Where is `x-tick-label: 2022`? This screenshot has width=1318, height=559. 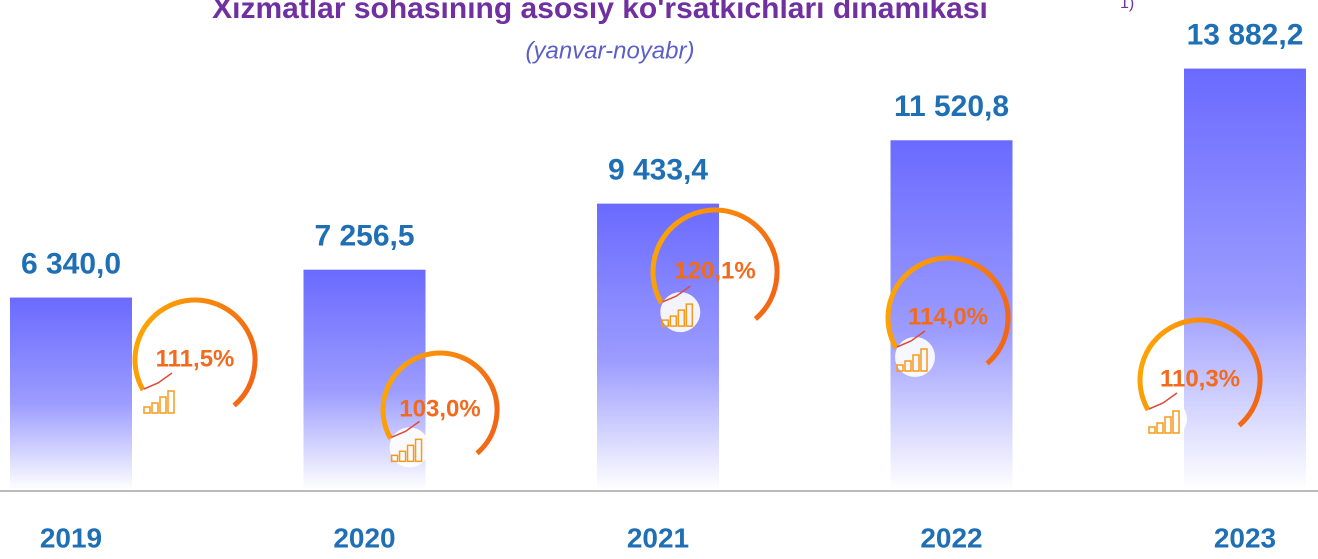
x-tick-label: 2022 is located at coordinates (951, 537).